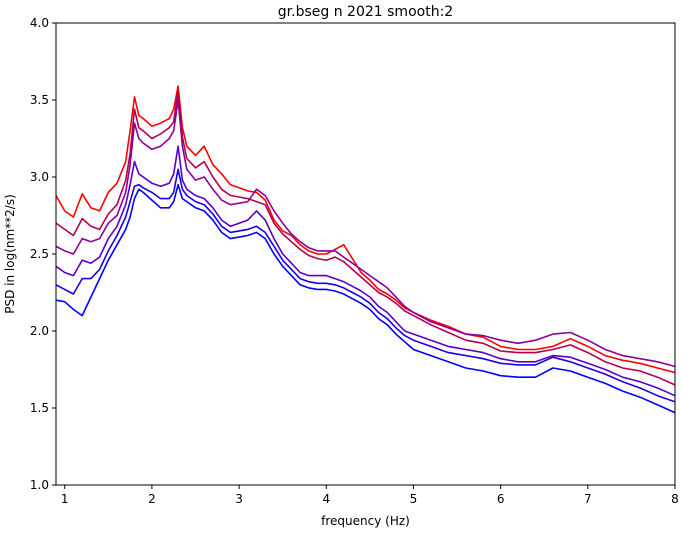  What do you see at coordinates (326, 499) in the screenshot?
I see `x-tick-label: 4` at bounding box center [326, 499].